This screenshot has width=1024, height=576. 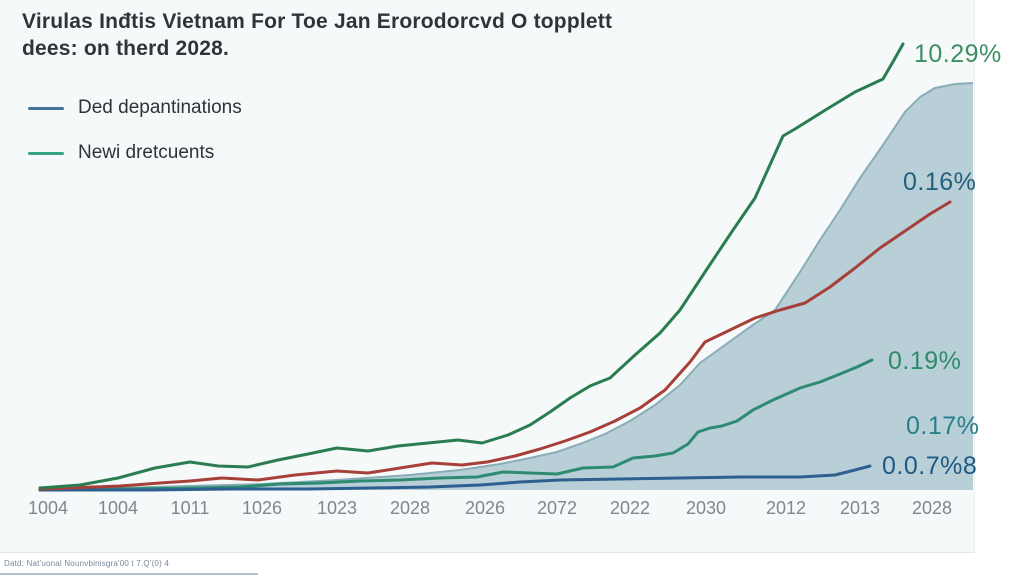 I want to click on x-tick-label: 2030, so click(x=706, y=508).